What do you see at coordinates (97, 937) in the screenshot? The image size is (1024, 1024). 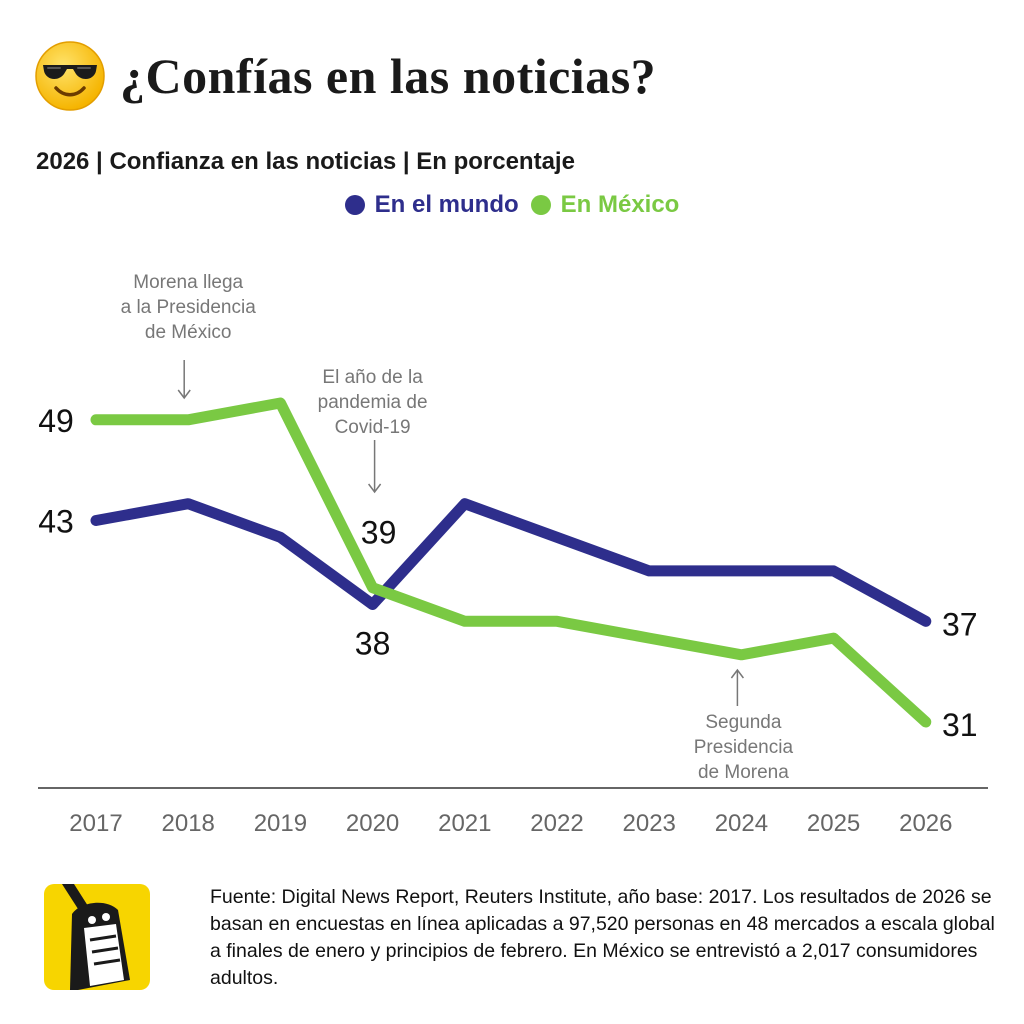 I see `newspaper-mascot-logo` at bounding box center [97, 937].